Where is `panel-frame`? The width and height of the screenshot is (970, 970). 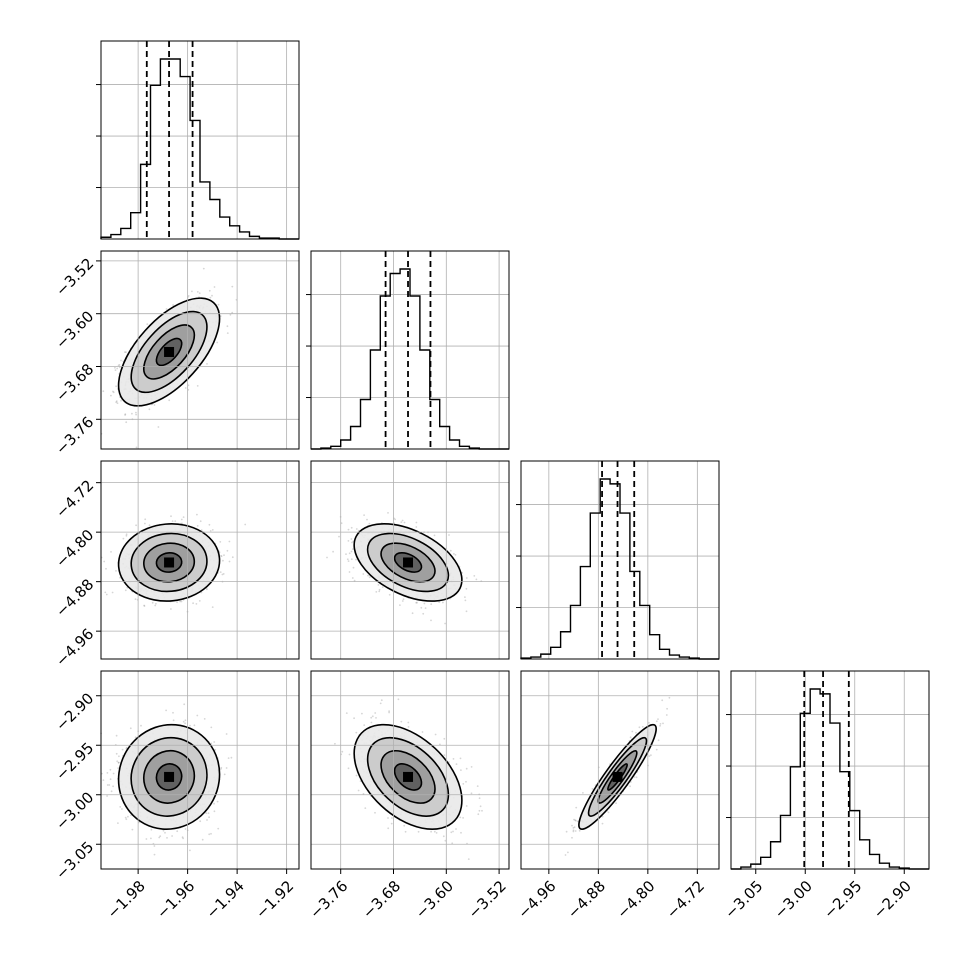 panel-frame is located at coordinates (830, 770).